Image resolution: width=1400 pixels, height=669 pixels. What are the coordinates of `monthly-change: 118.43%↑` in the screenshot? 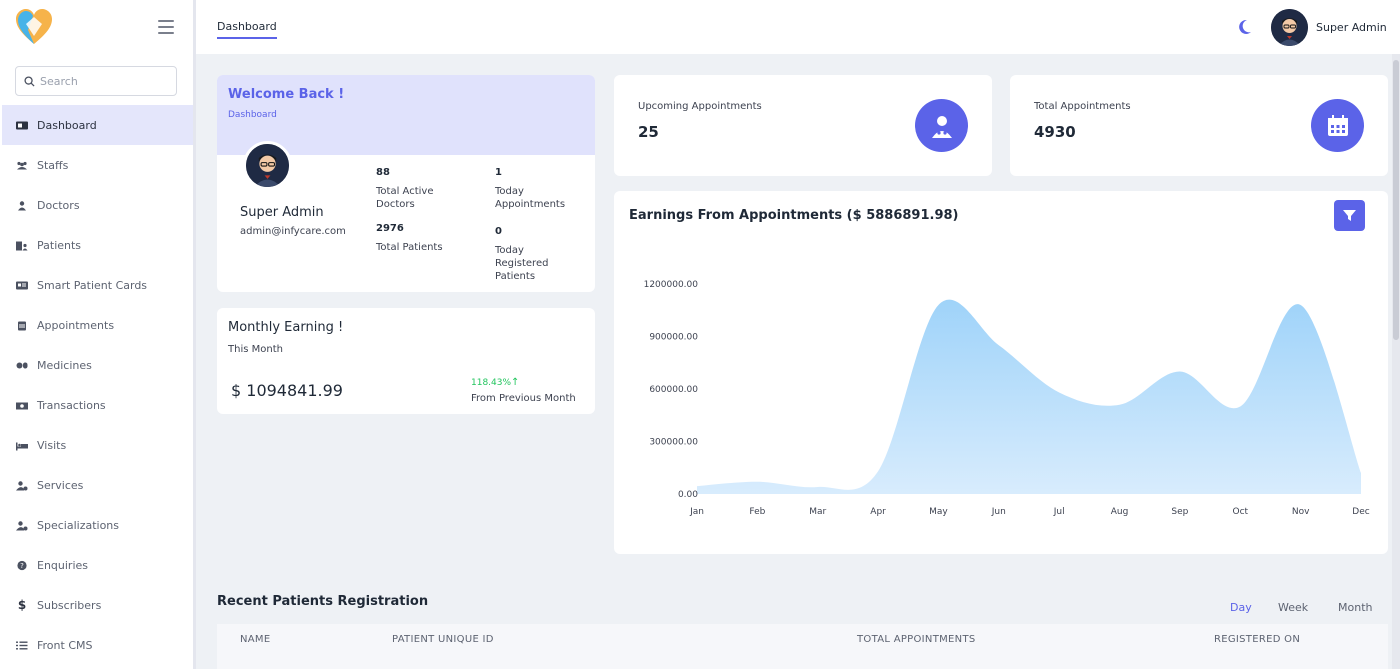 It's located at (495, 382).